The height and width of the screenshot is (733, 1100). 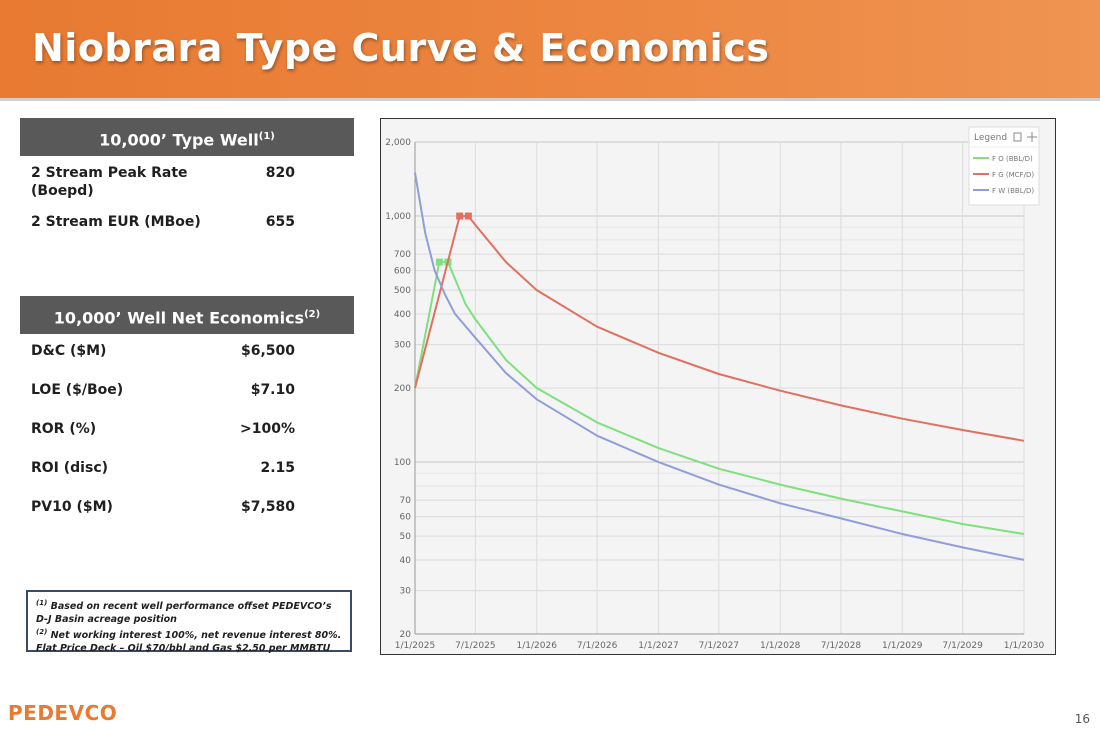 I want to click on title-banner: Niobrara Type Curve & Economics, so click(x=550, y=49).